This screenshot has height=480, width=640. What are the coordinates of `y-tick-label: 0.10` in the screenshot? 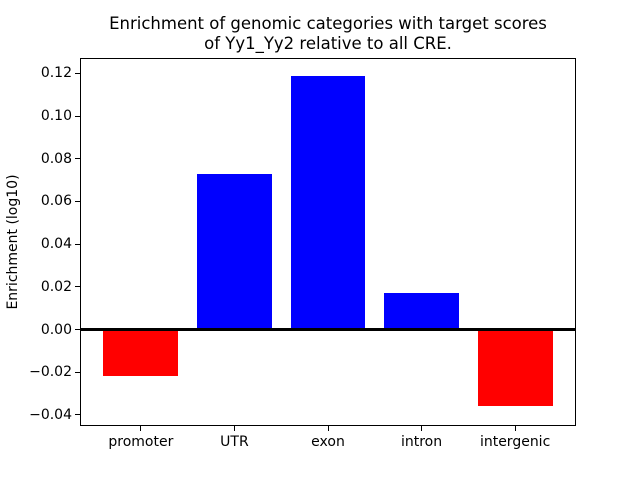 It's located at (56, 116).